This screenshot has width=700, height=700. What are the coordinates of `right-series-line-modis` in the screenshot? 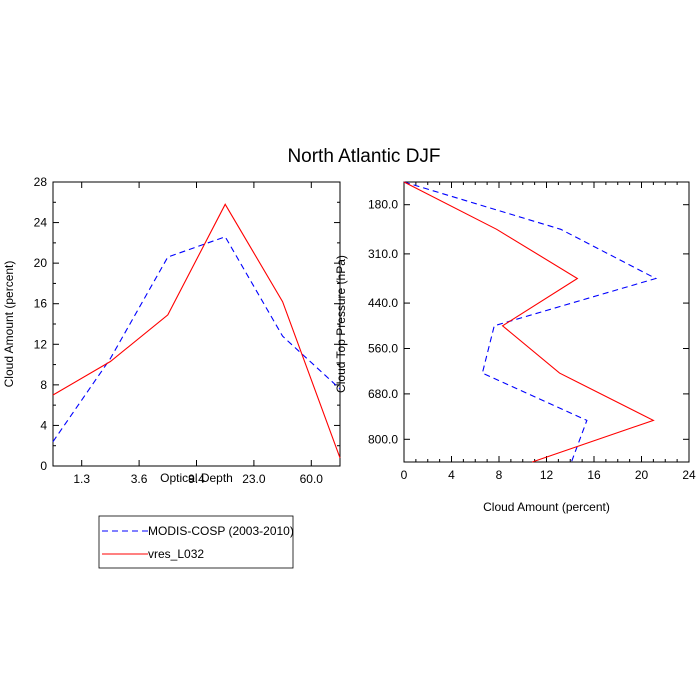 It's located at (530, 322).